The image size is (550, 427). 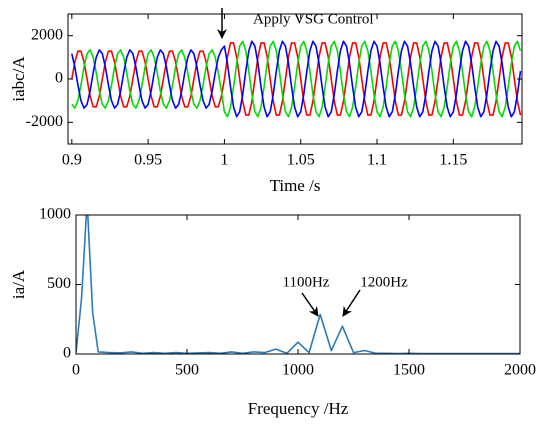 What do you see at coordinates (306, 282) in the screenshot?
I see `annotation: 1100Hz` at bounding box center [306, 282].